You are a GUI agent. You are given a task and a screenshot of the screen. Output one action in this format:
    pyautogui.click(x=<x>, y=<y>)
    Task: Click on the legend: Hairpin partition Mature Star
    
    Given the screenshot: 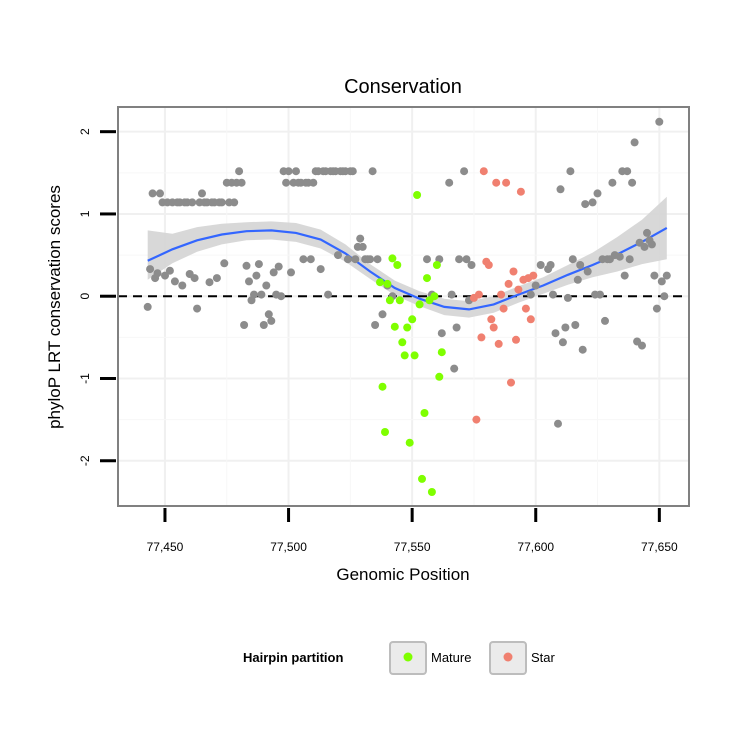 What is the action you would take?
    pyautogui.click(x=399, y=658)
    